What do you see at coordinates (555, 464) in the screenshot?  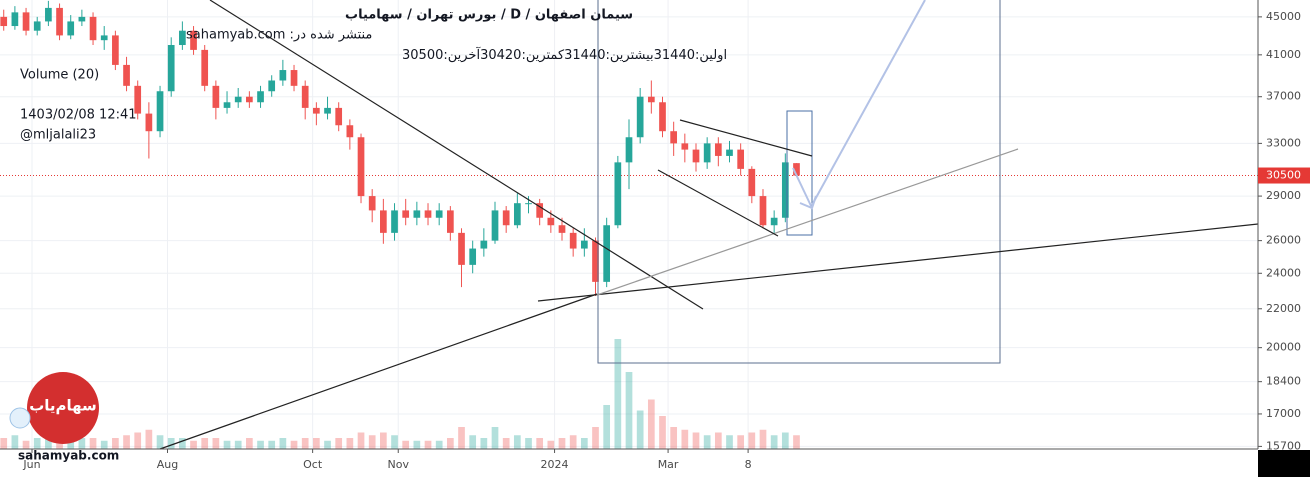 I see `x-tick-label: 2024` at bounding box center [555, 464].